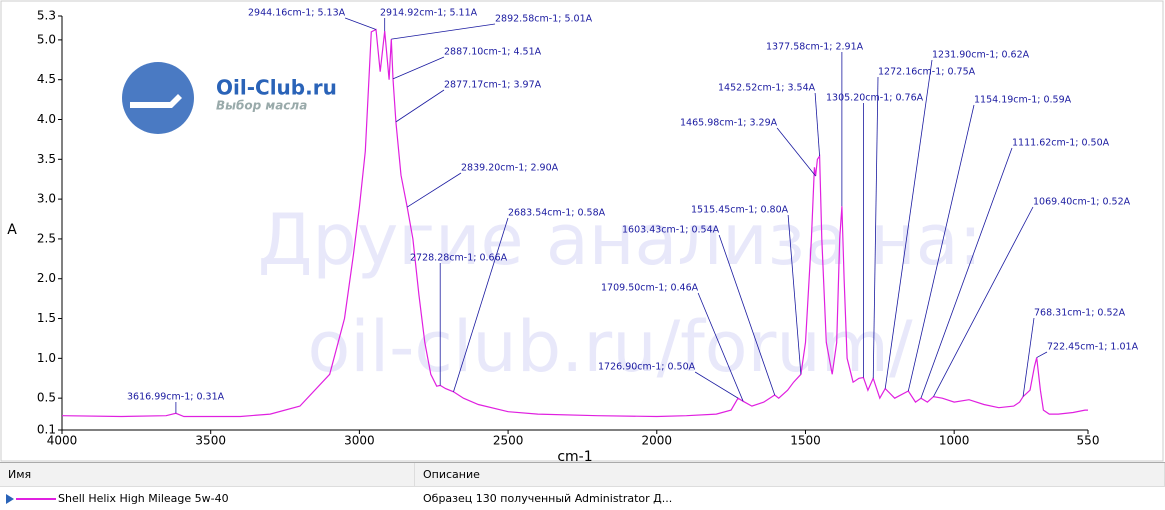  Describe the element at coordinates (207, 475) in the screenshot. I see `column-header: Имя` at that location.